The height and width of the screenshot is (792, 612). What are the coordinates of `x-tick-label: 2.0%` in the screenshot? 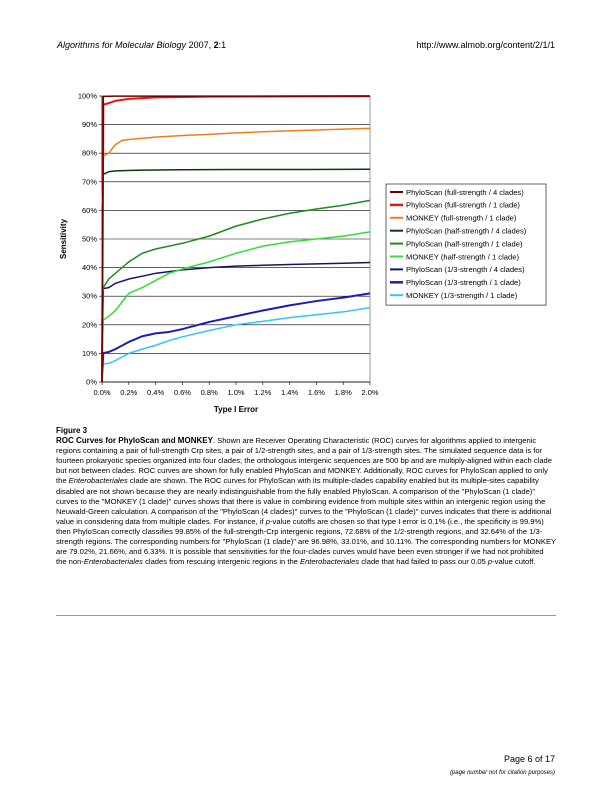 It's located at (369, 392).